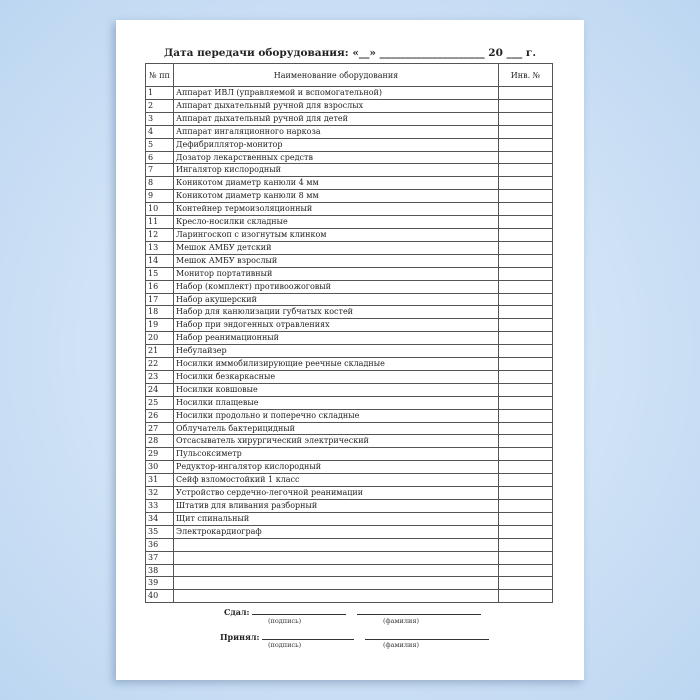 Image resolution: width=700 pixels, height=700 pixels. I want to click on table-row: 24 Носилки ковшовые, so click(349, 389).